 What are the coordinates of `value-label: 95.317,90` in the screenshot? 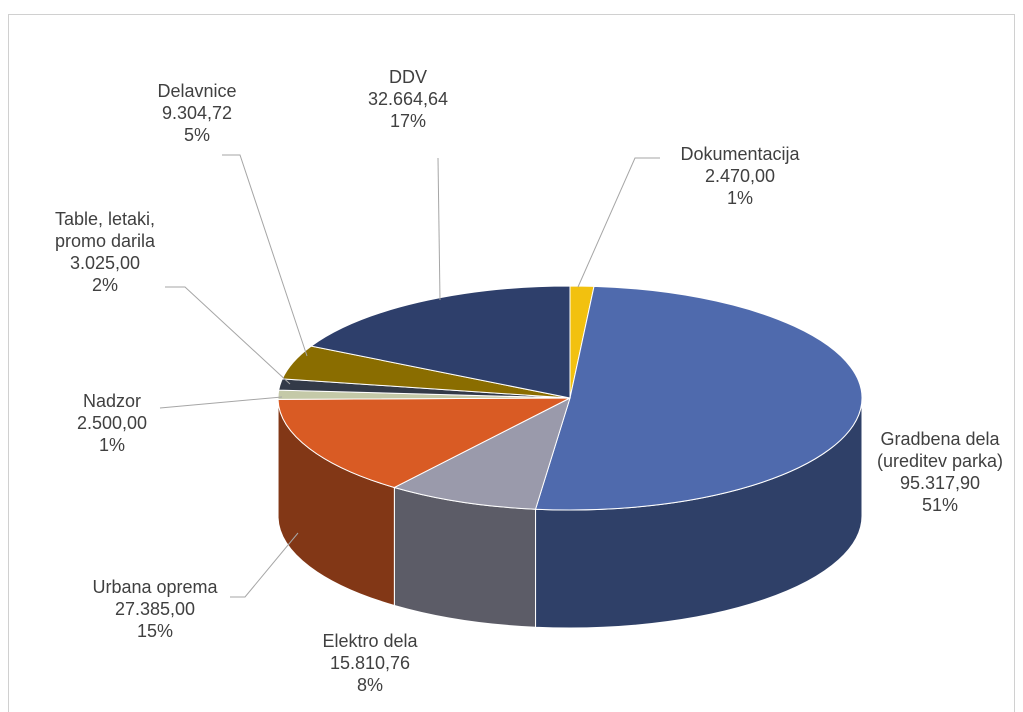 It's located at (940, 483).